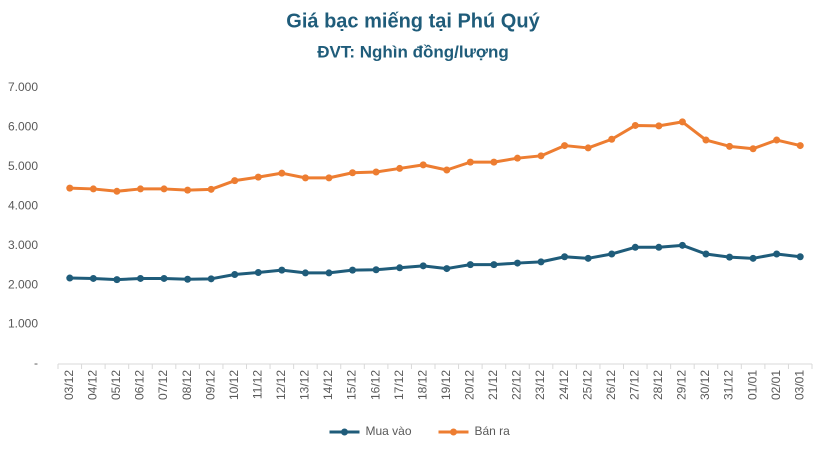  Describe the element at coordinates (493, 385) in the screenshot. I see `x-tick-label: 21/12` at that location.